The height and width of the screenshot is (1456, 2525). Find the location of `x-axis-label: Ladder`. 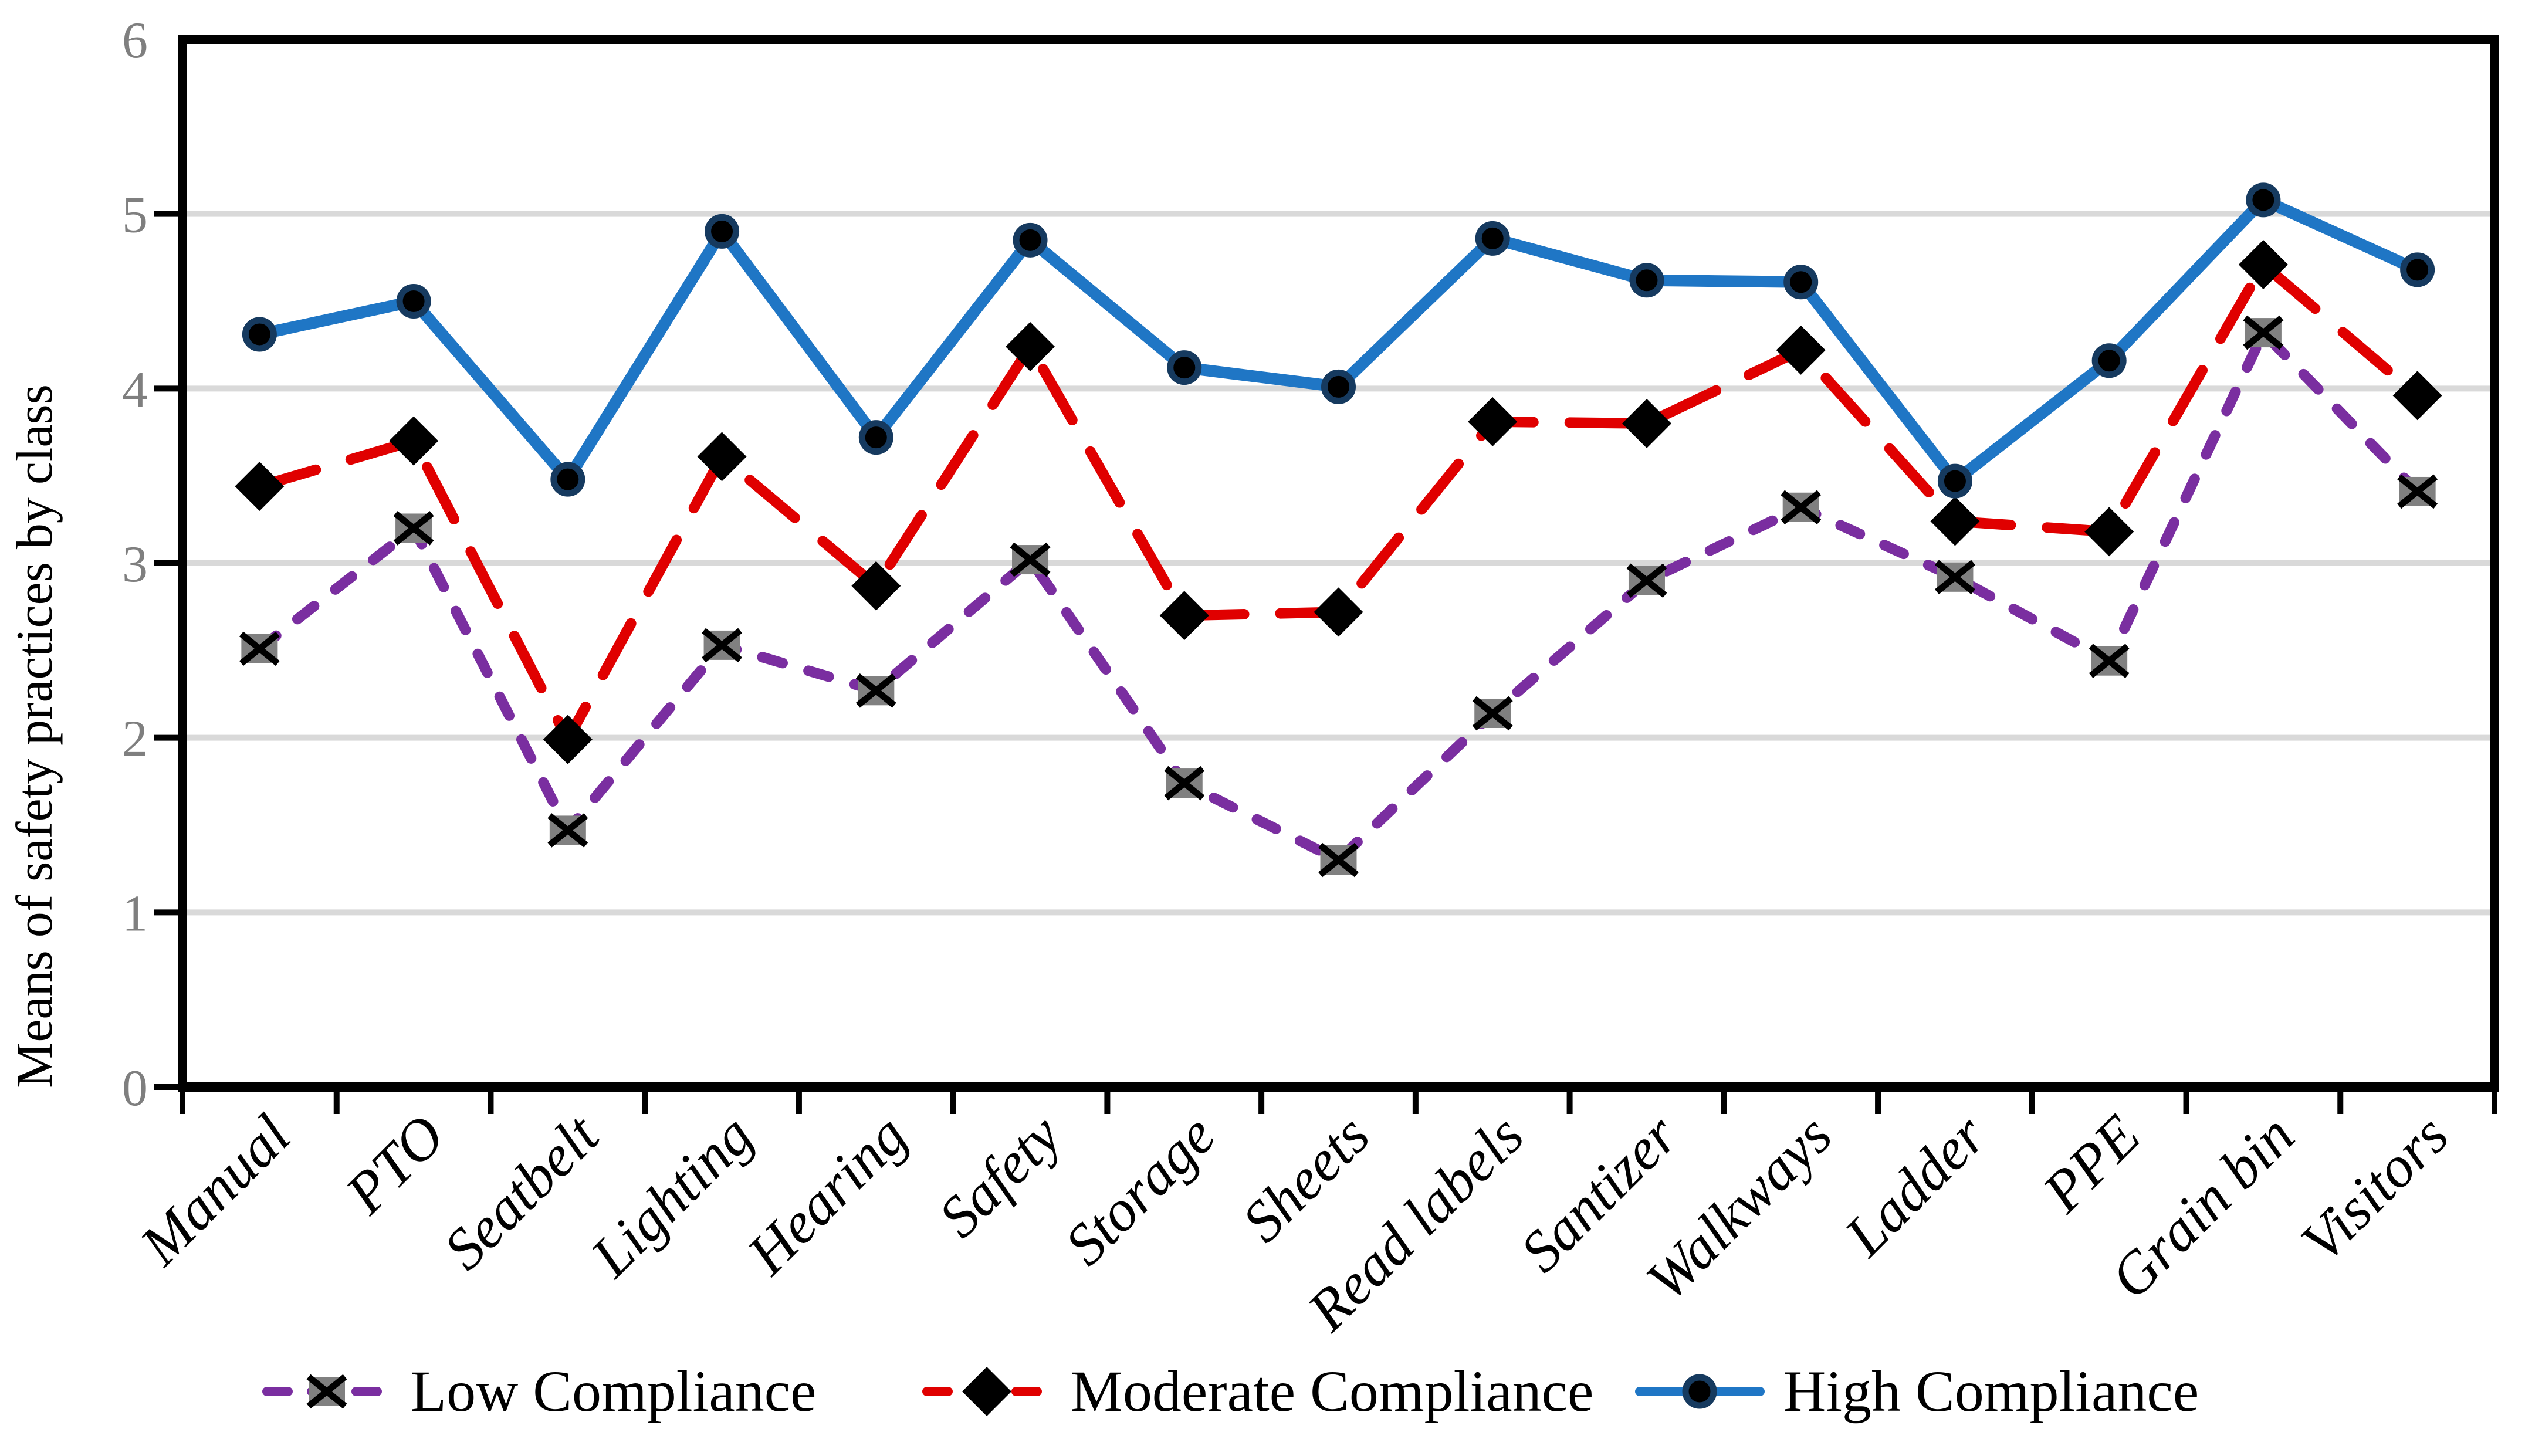

x-axis-label: Ladder is located at coordinates (1916, 1185).